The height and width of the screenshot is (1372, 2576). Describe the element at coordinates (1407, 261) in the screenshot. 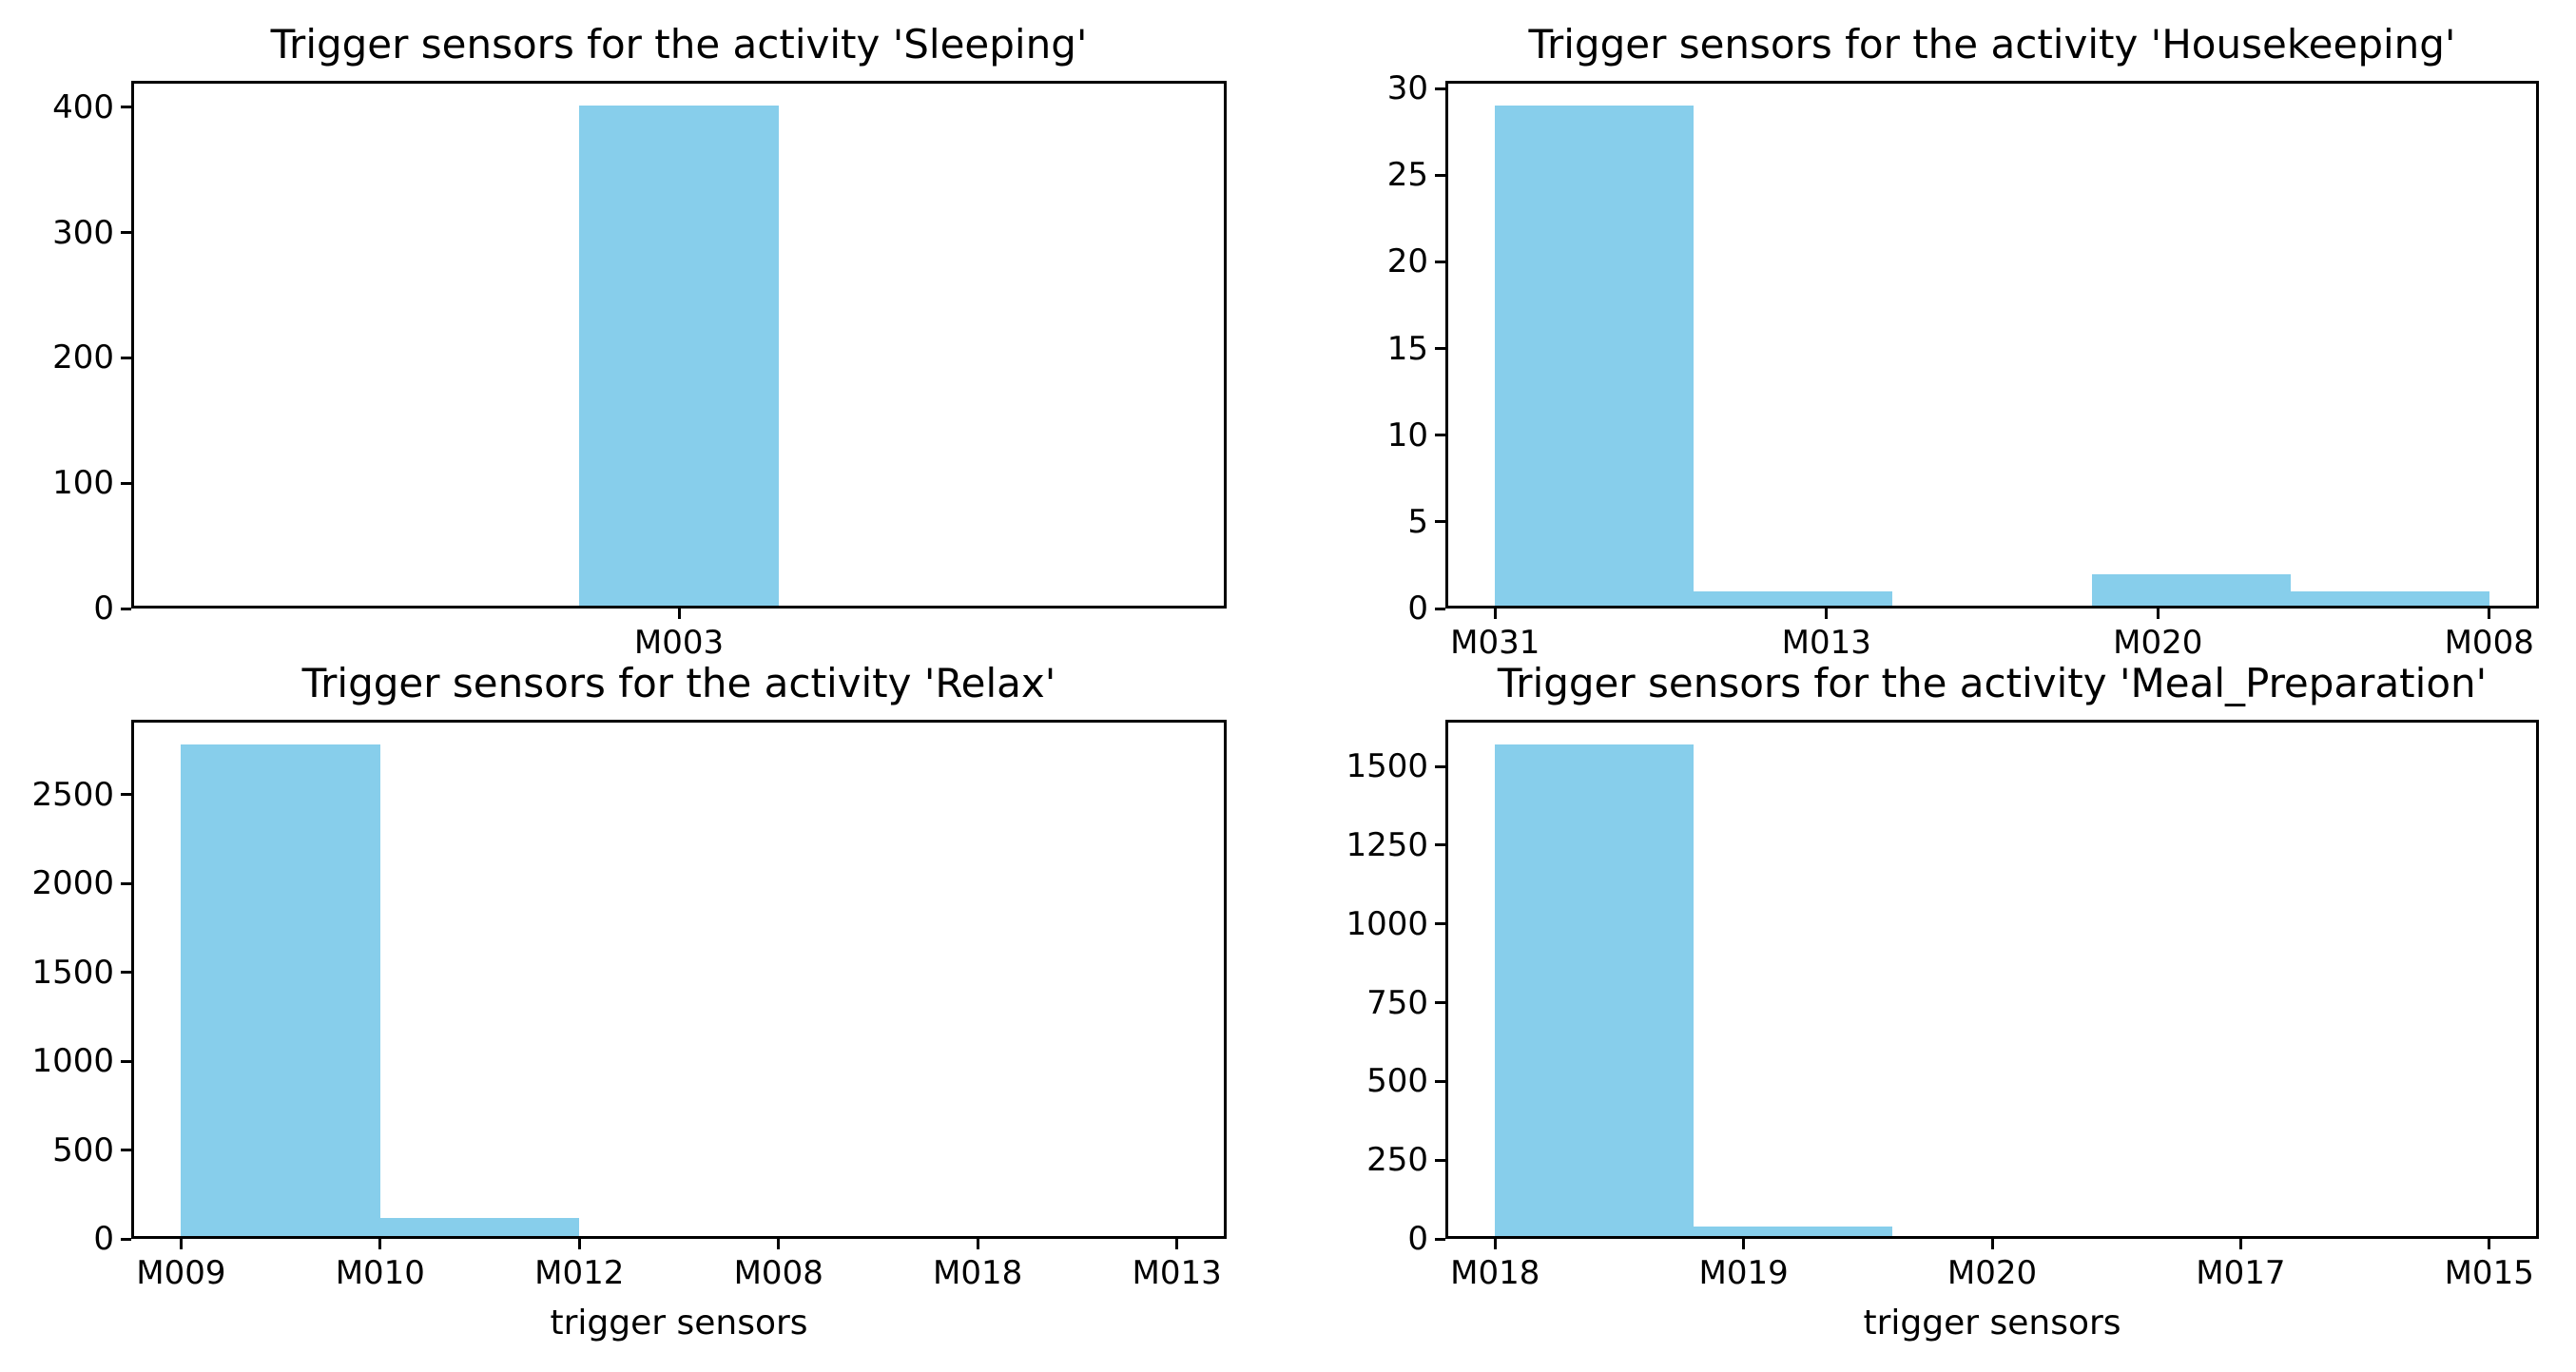

I see `y-tick-label: 20` at that location.